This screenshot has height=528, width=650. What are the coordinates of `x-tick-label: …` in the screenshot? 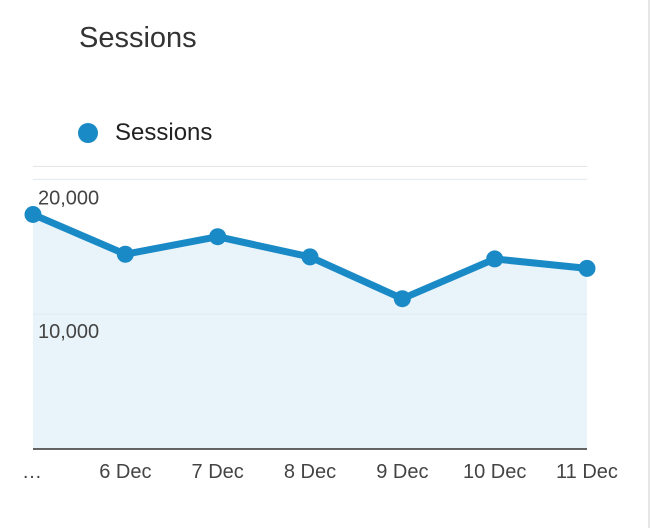 It's located at (32, 472).